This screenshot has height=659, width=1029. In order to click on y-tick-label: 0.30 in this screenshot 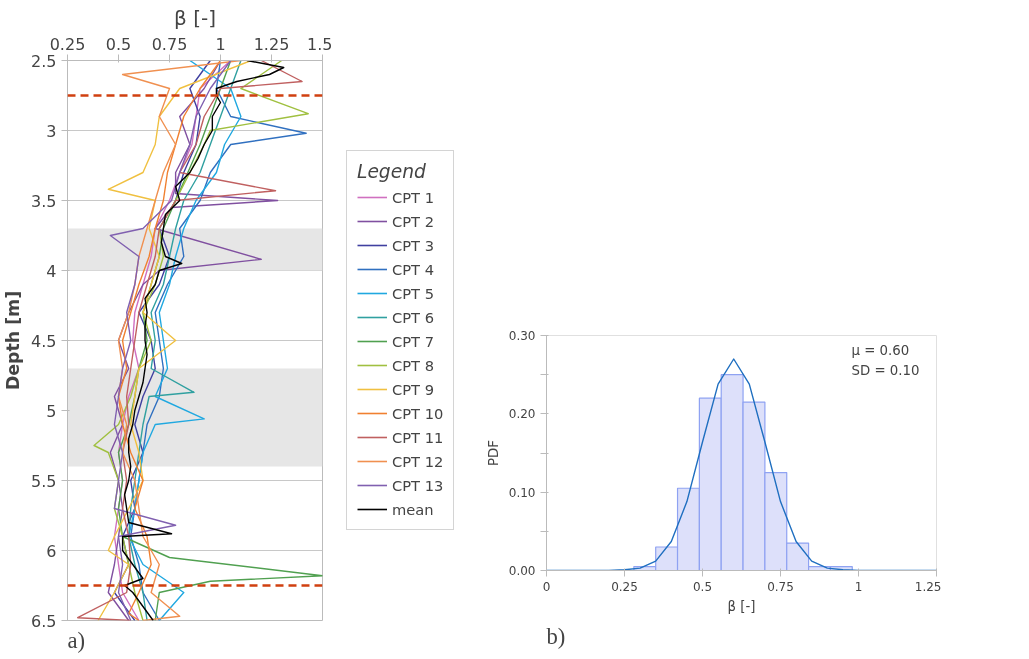, I will do `click(522, 336)`.